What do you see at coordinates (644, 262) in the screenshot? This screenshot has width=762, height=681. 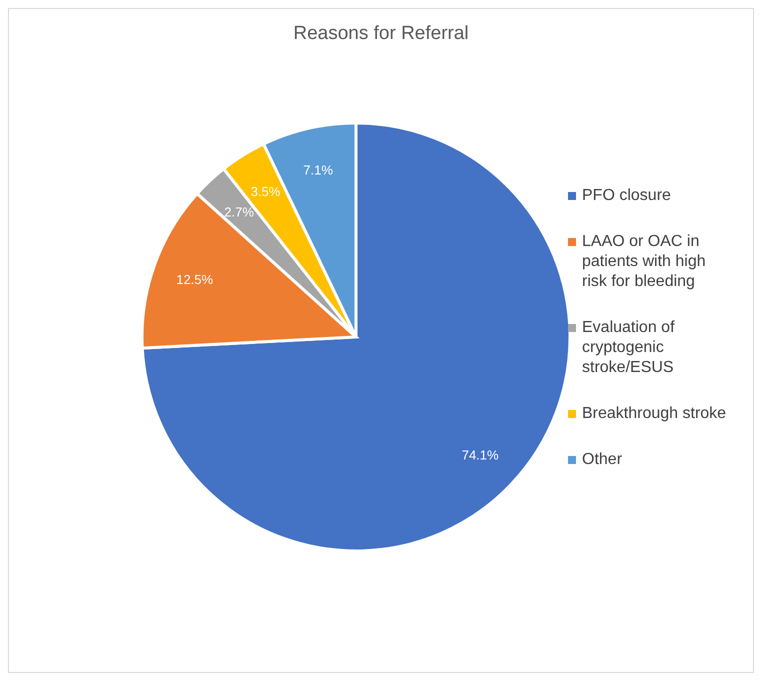 I see `legend-label: LAAO or OAC in patients with high risk for bleeding` at bounding box center [644, 262].